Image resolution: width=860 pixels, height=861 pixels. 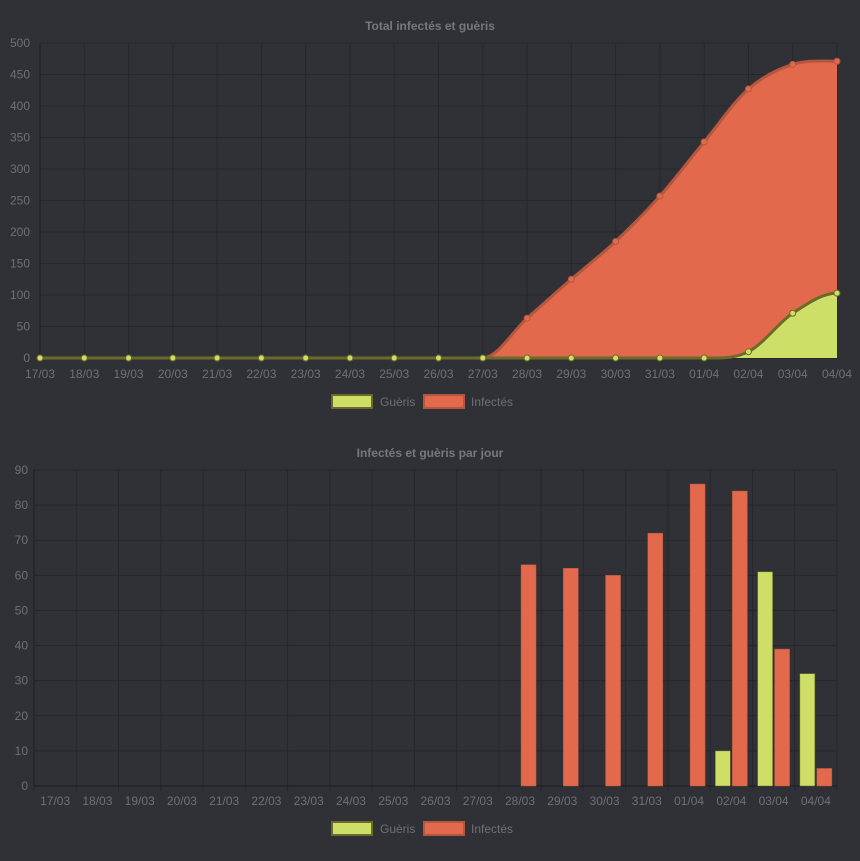 What do you see at coordinates (483, 374) in the screenshot?
I see `x-tick-label: 27/03` at bounding box center [483, 374].